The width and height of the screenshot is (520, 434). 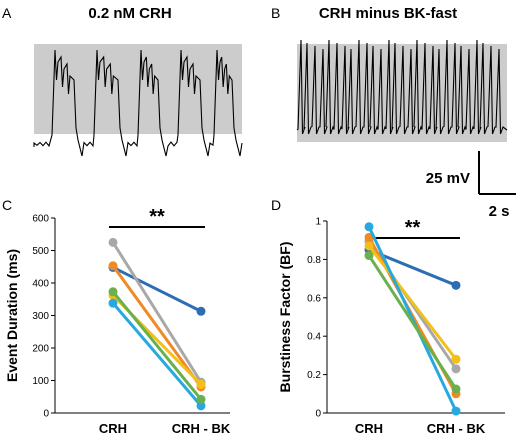 What do you see at coordinates (314, 375) in the screenshot?
I see `y-tick-label: 0.2` at bounding box center [314, 375].